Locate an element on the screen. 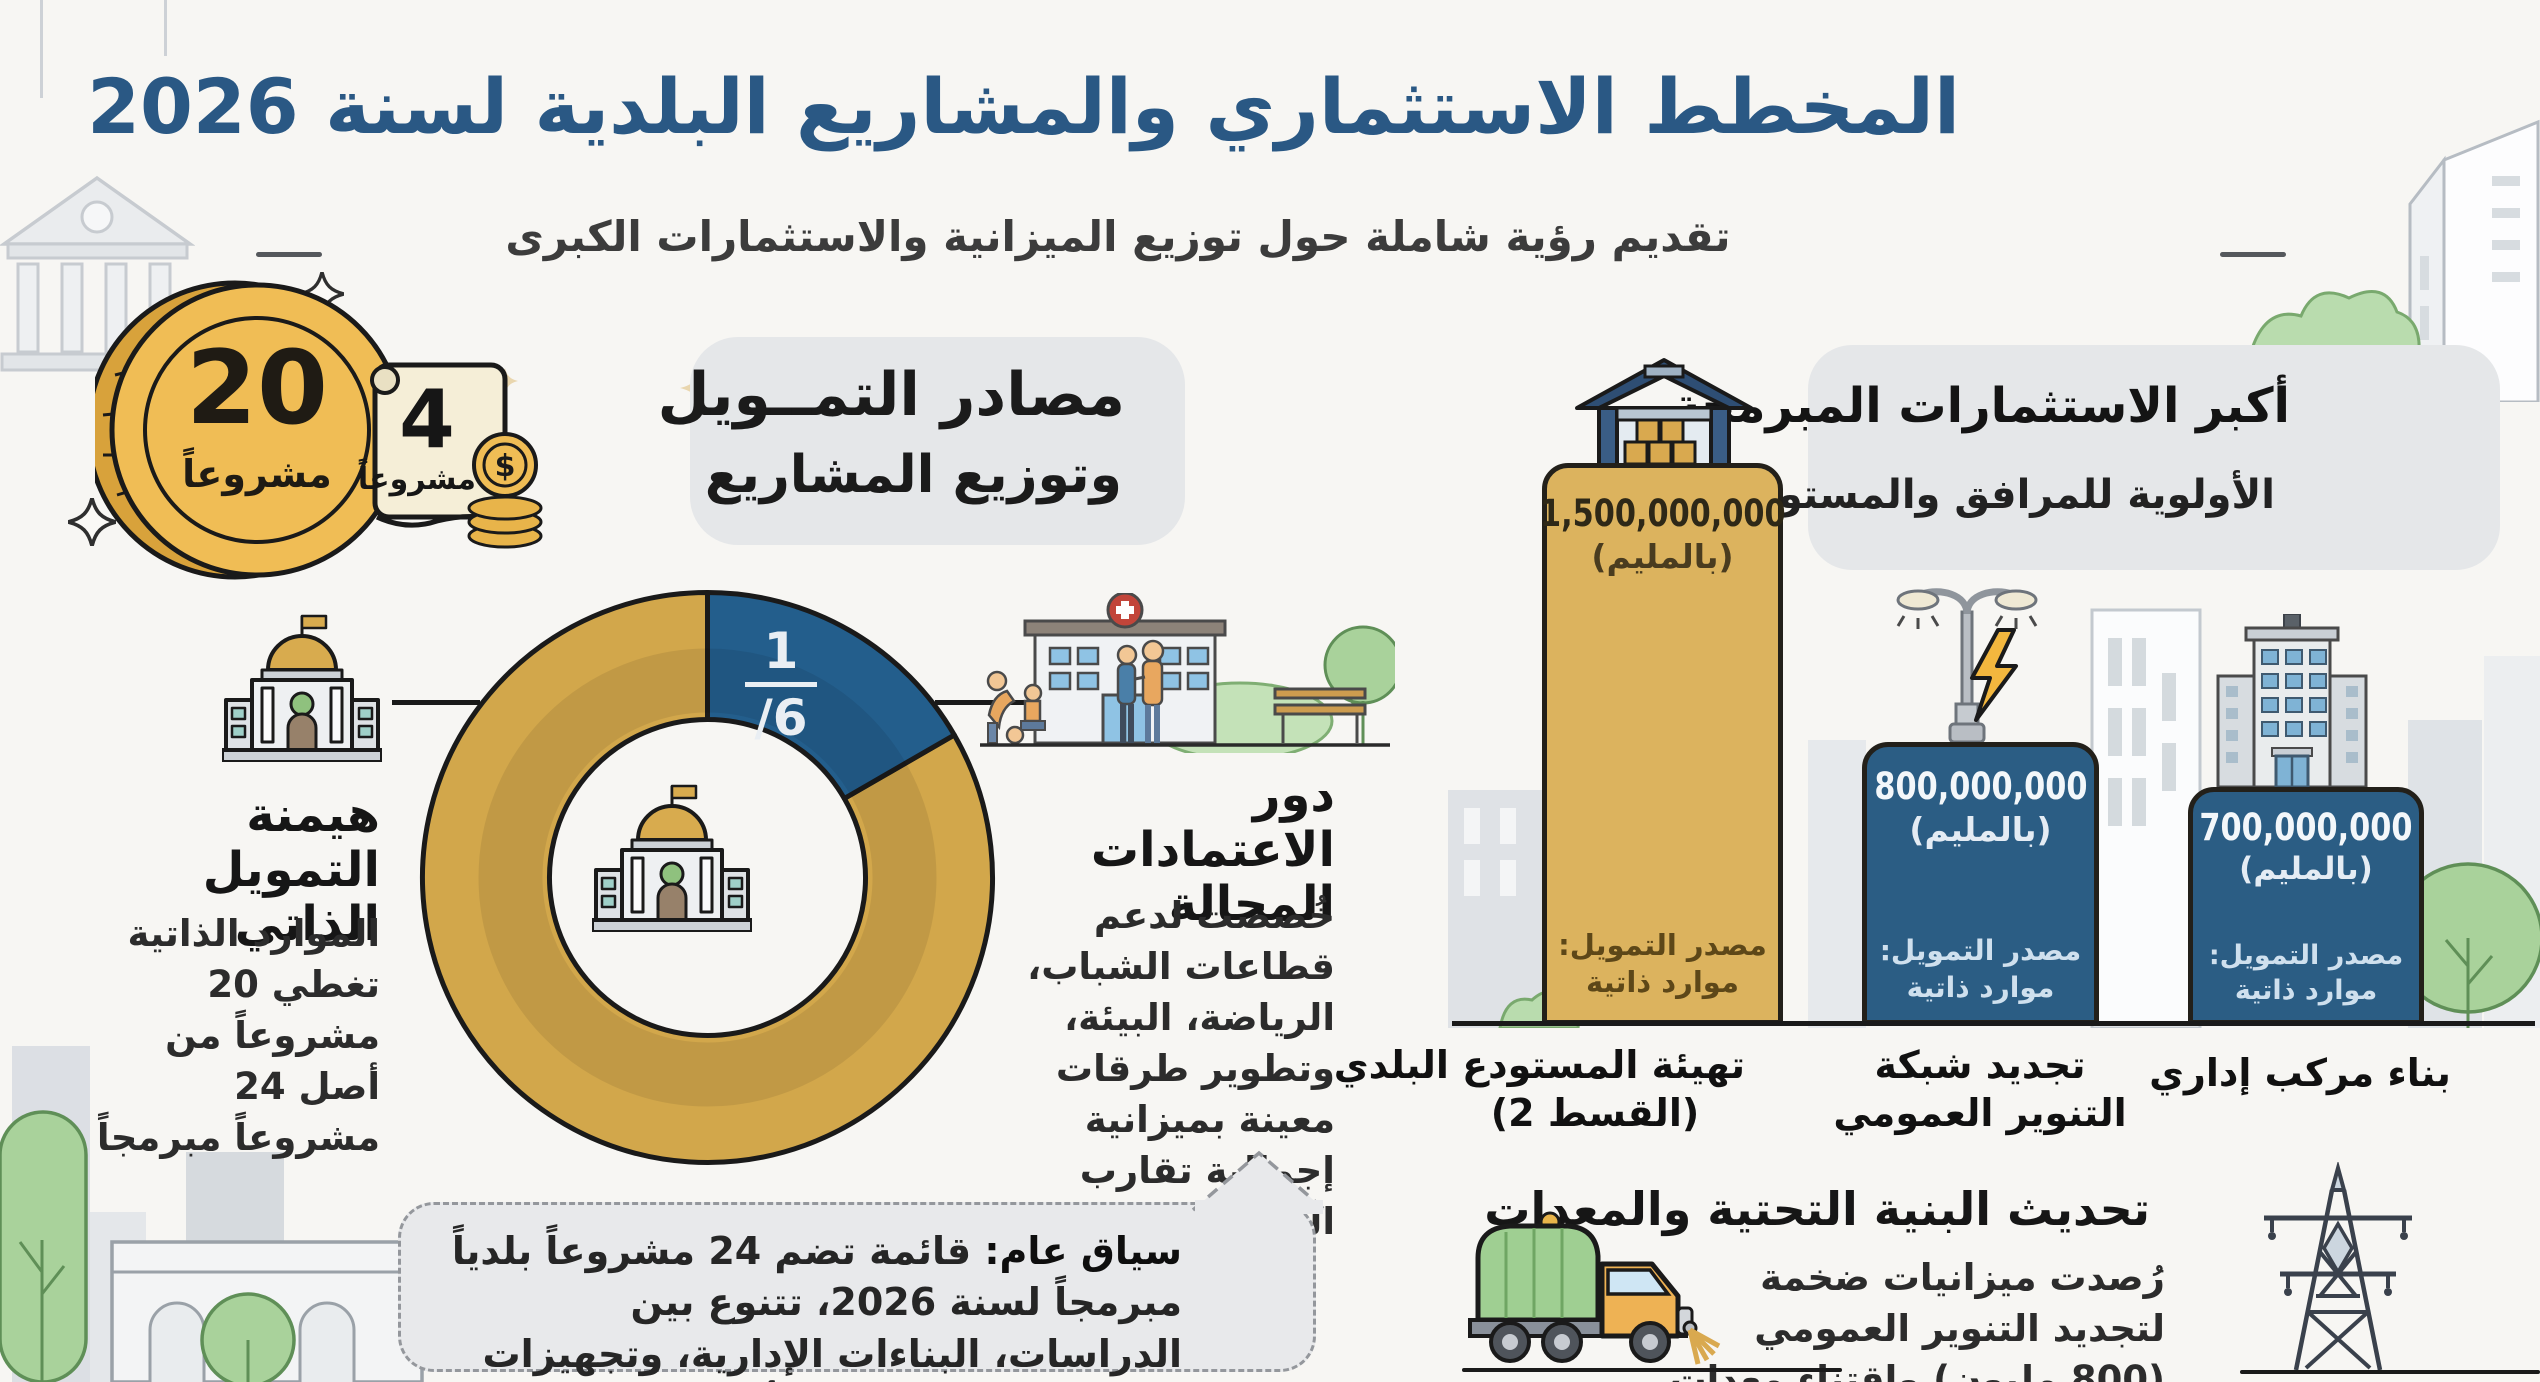 This screenshot has height=1382, width=2540. bar-value: 800,000,000 is located at coordinates (1980, 786).